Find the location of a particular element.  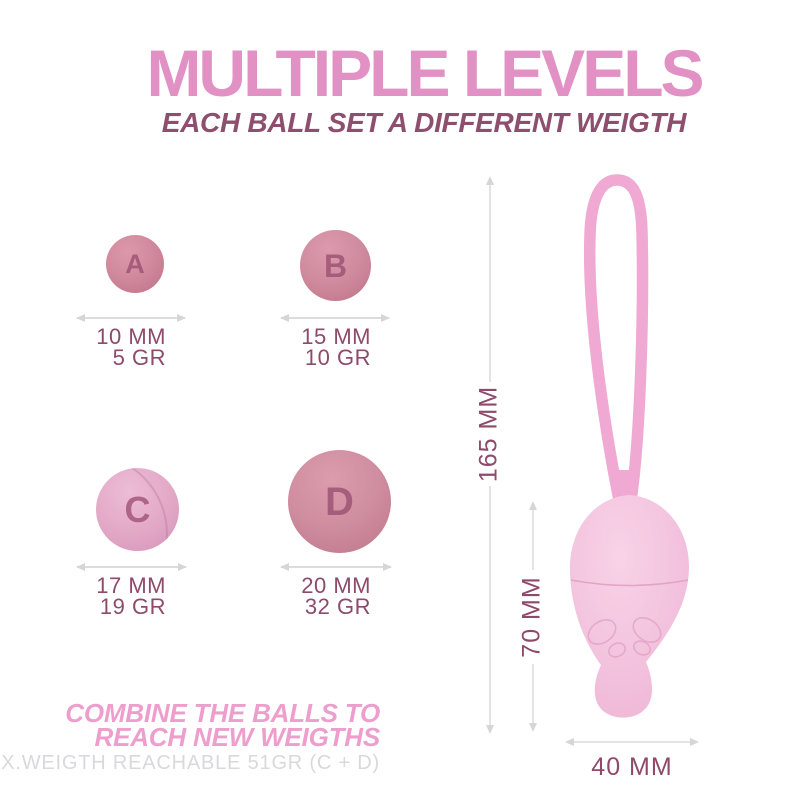

page-subtitle: EACH BALL SET A DIFFERENT WEIGTH is located at coordinates (424, 122).